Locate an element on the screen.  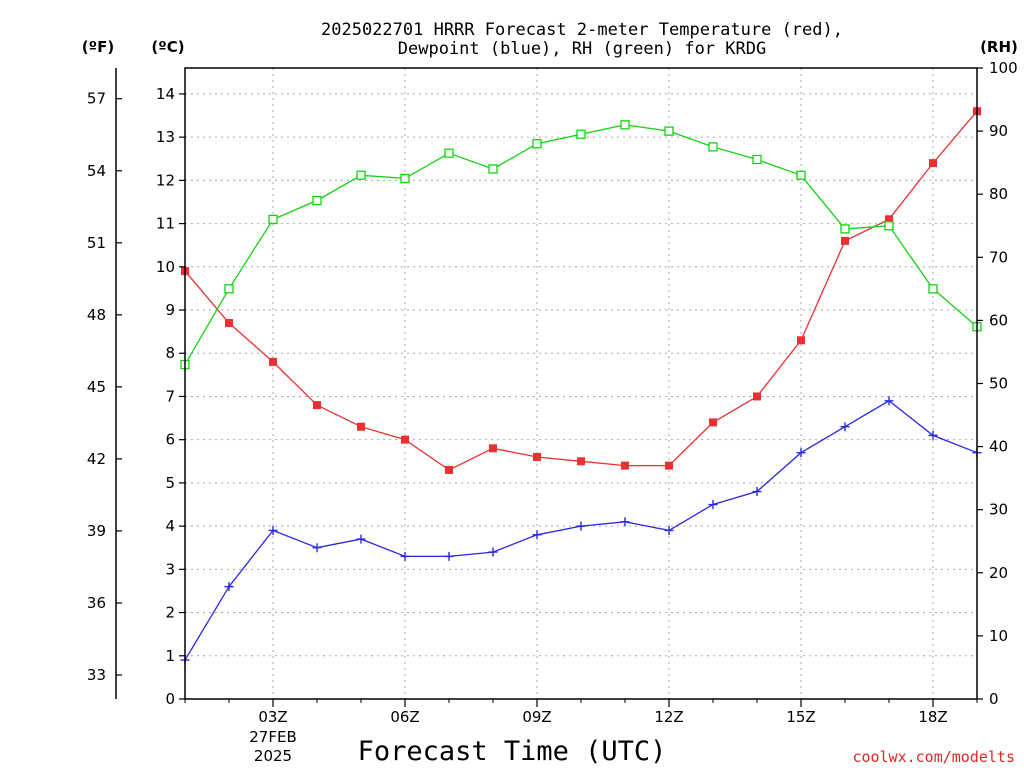
celsius-tick-label: 5 is located at coordinates (170, 483).